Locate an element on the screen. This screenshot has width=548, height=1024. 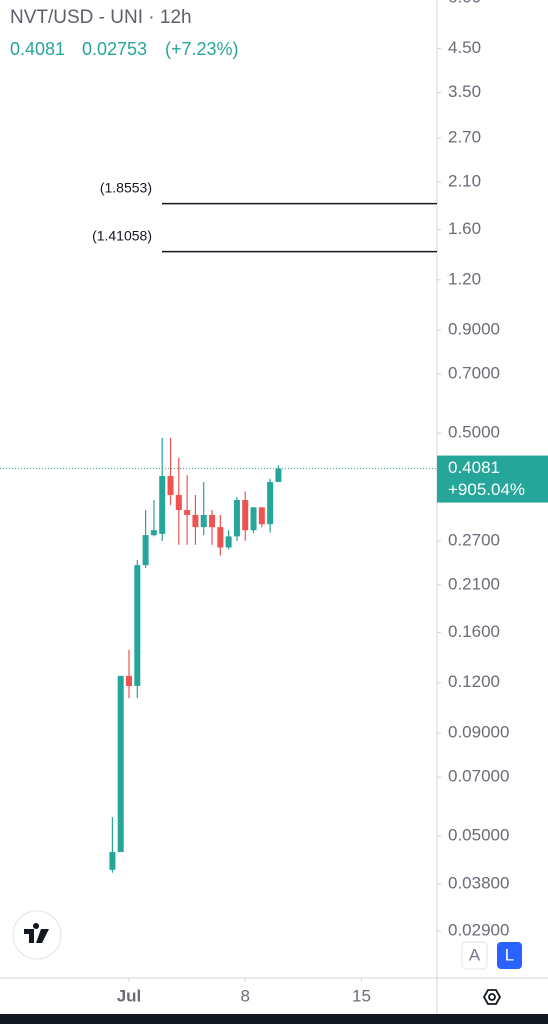
price-label-box is located at coordinates (492, 479).